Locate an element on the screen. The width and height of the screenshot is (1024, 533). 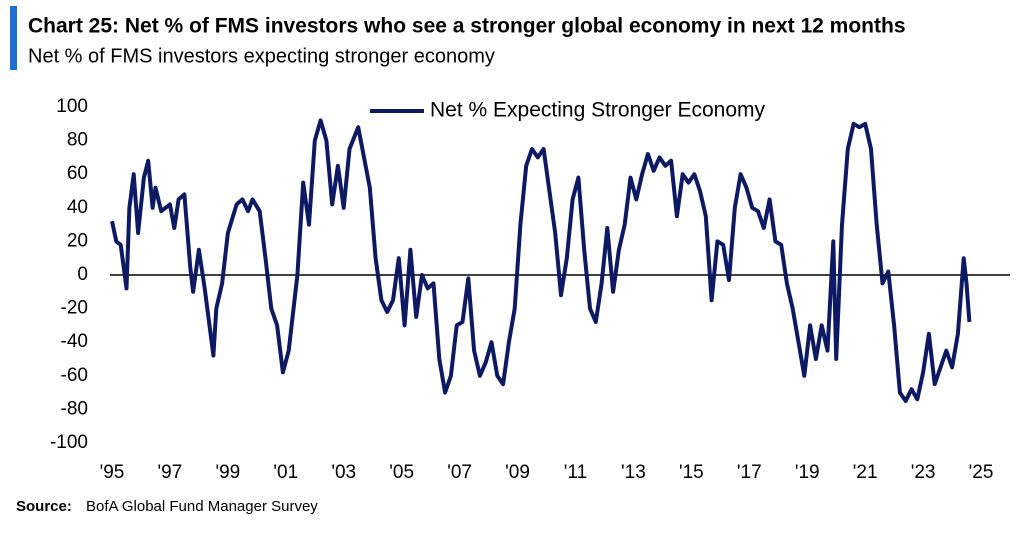
x-tick-label: '05 is located at coordinates (401, 472).